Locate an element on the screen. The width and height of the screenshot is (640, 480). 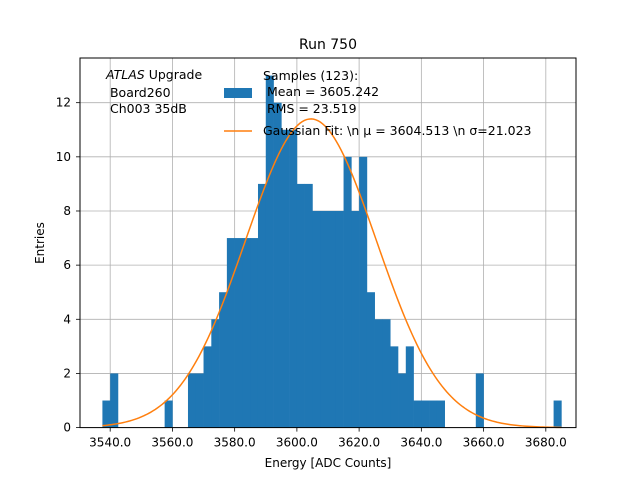
y-tick-label-1: 2 is located at coordinates (67, 373).